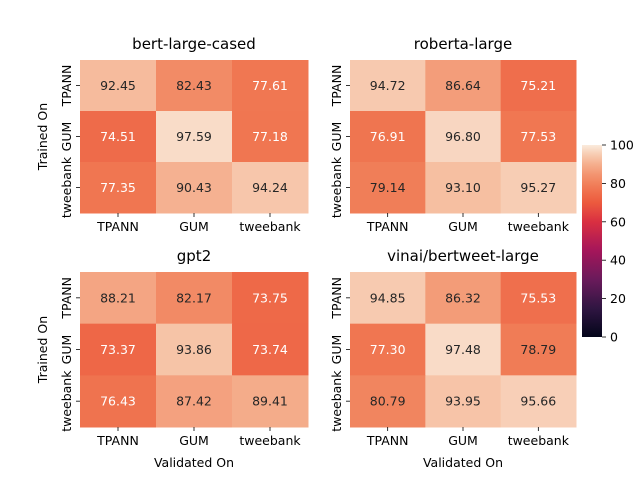  I want to click on cell-value-label: 73.75, so click(270, 297).